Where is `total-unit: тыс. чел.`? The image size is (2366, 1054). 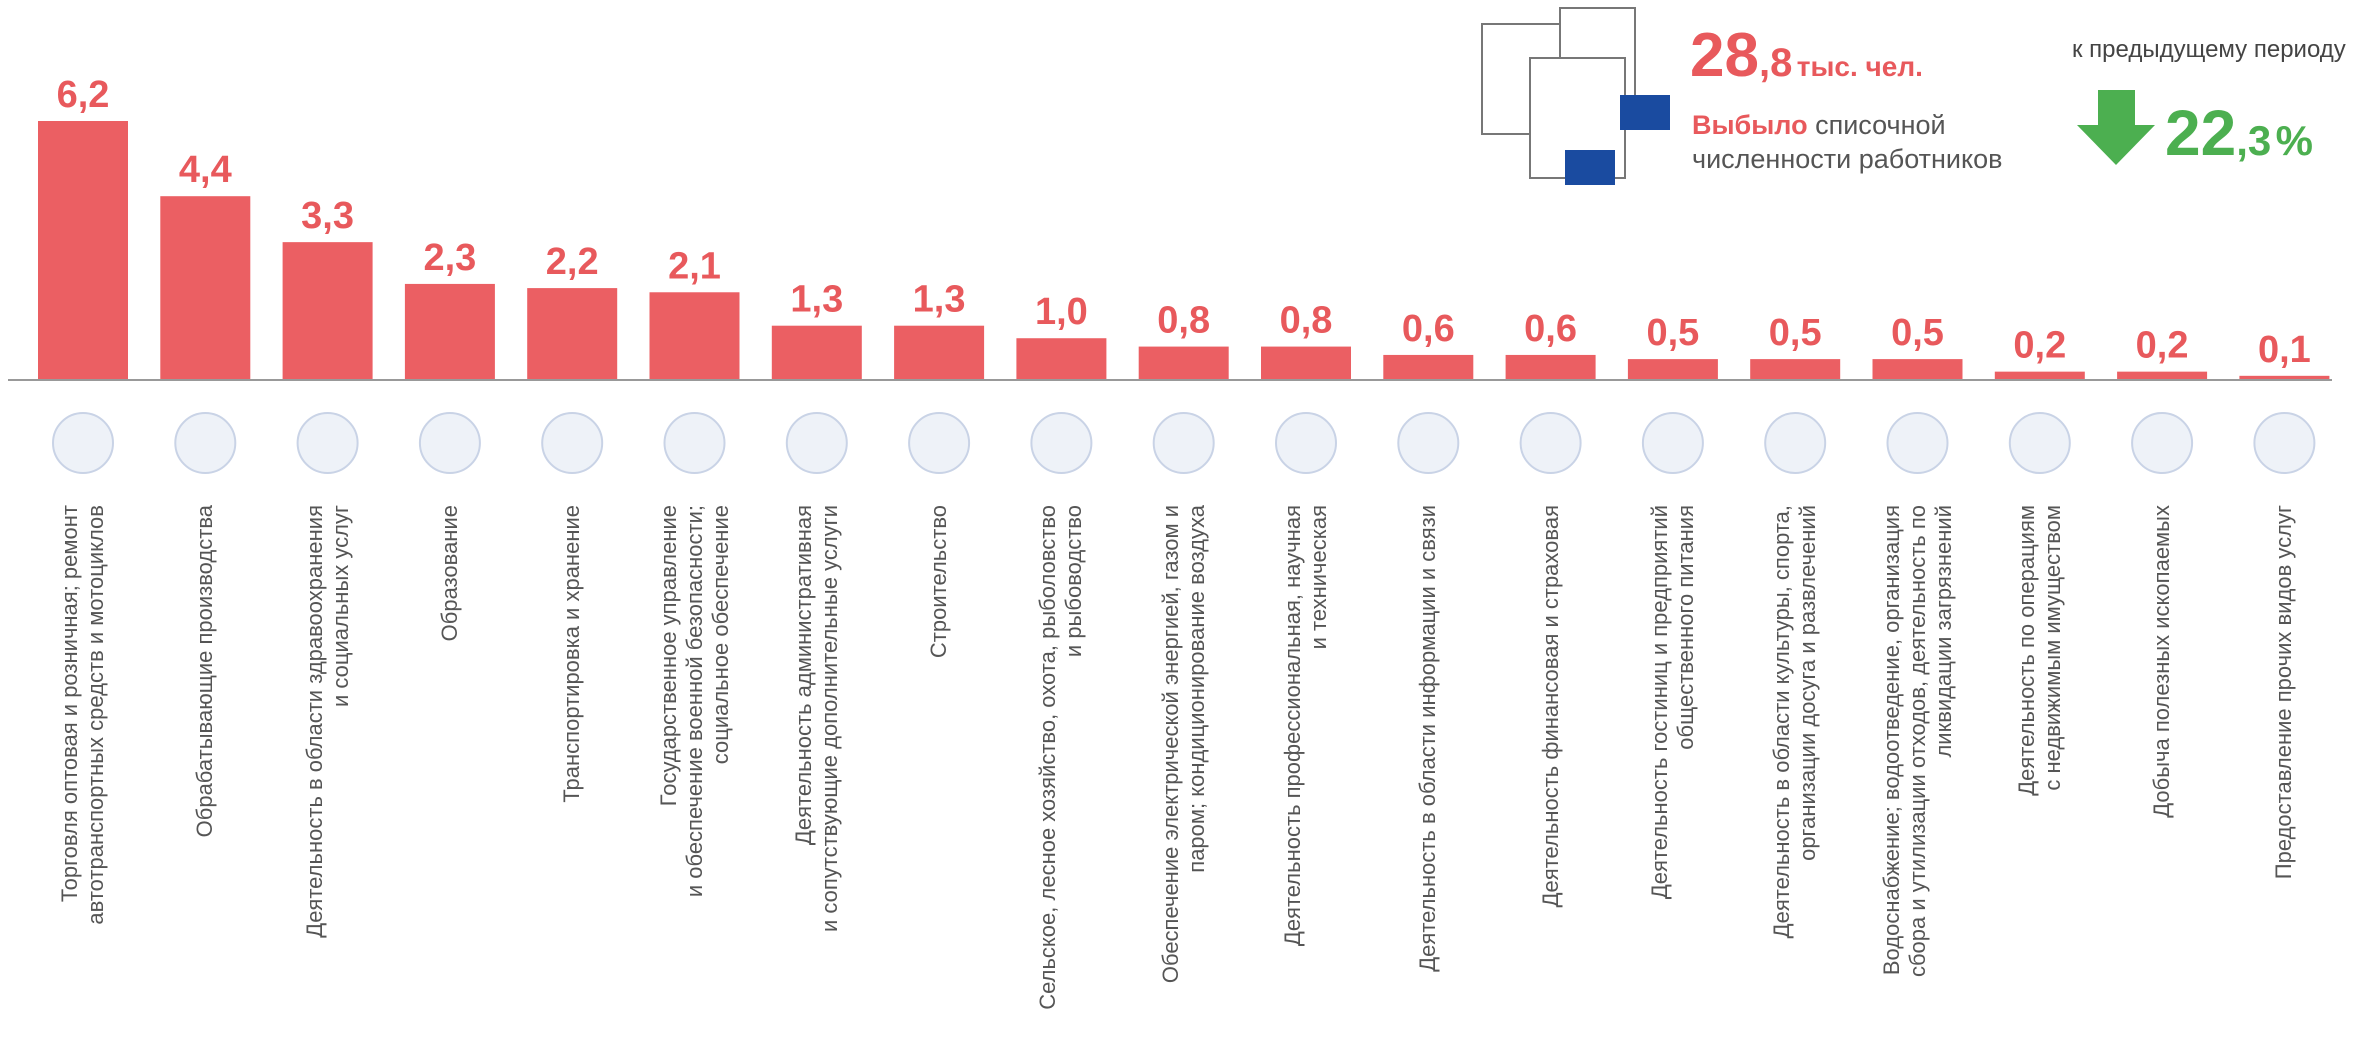
total-unit: тыс. чел. is located at coordinates (1859, 66).